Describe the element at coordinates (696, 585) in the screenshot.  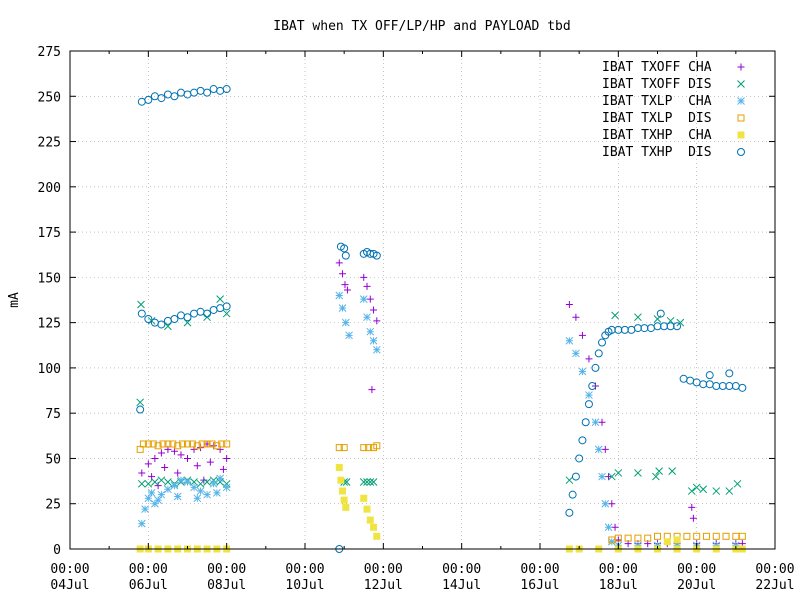
I see `x-tick-date-label: 20Jul` at that location.